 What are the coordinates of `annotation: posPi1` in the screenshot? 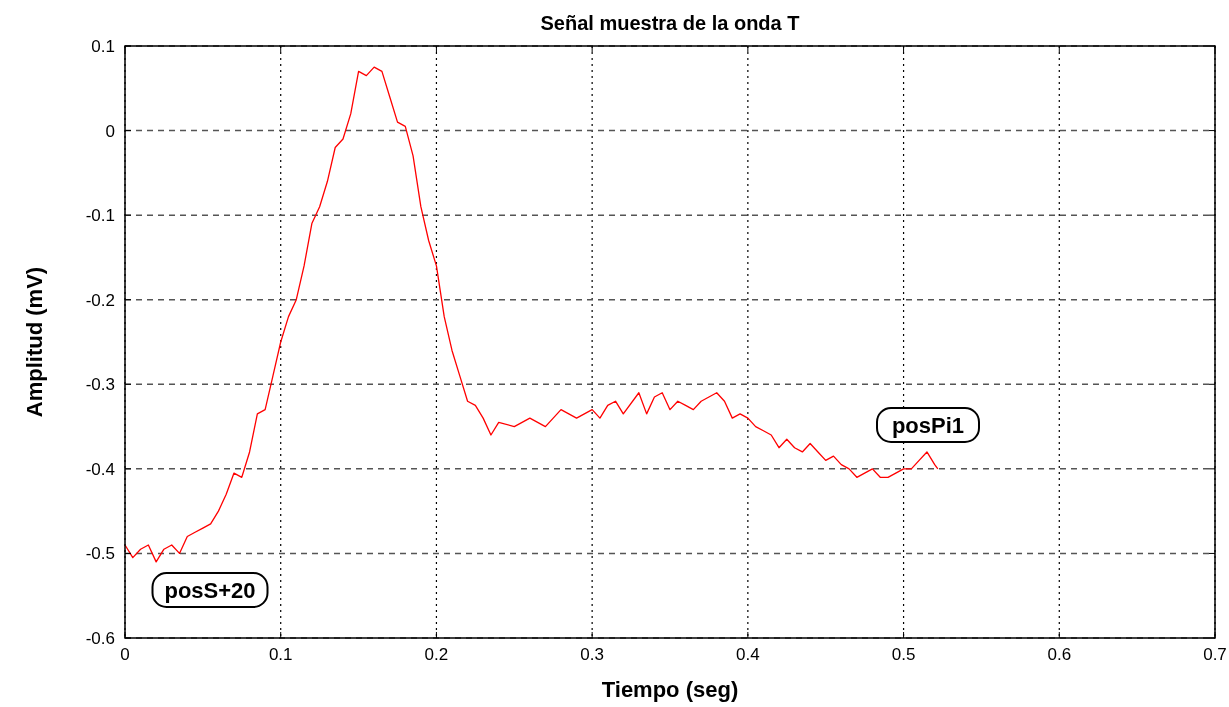 It's located at (928, 425).